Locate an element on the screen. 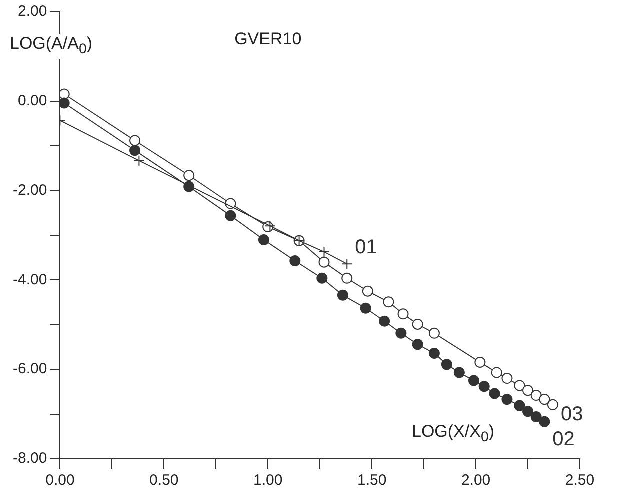 The width and height of the screenshot is (625, 497). y-tick-label: -4.00 is located at coordinates (30, 279).